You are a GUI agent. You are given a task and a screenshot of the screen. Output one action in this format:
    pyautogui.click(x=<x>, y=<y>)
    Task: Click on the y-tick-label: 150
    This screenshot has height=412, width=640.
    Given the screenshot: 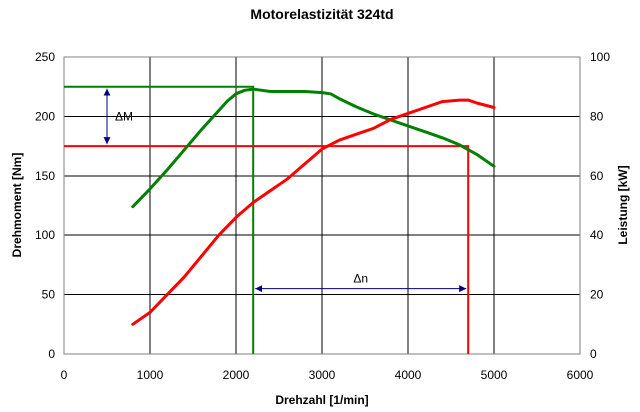 What is the action you would take?
    pyautogui.click(x=45, y=176)
    